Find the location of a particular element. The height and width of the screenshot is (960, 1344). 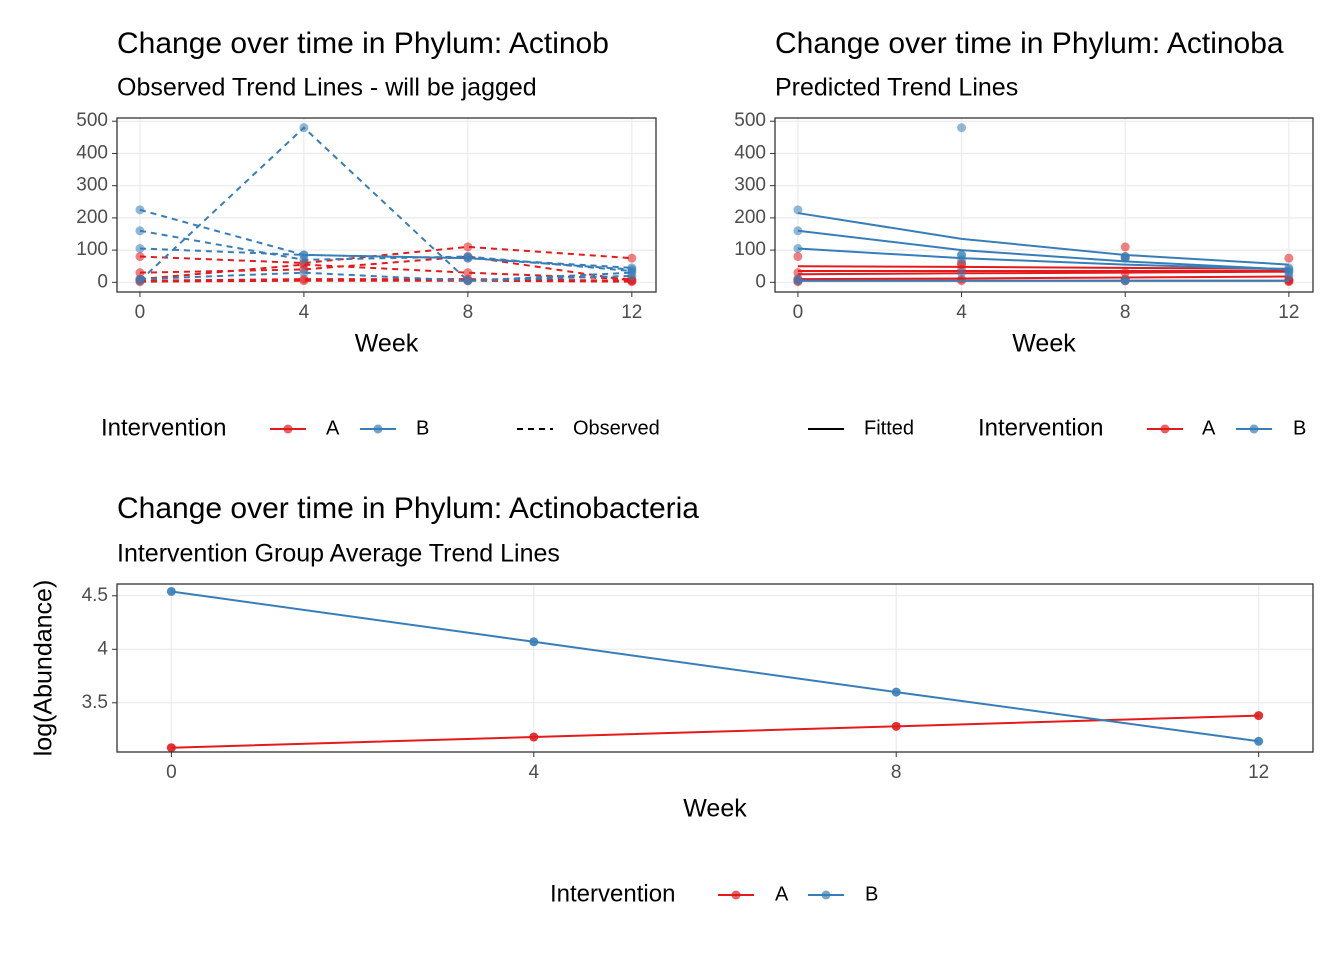

y-tick-label: 4 is located at coordinates (102, 648).